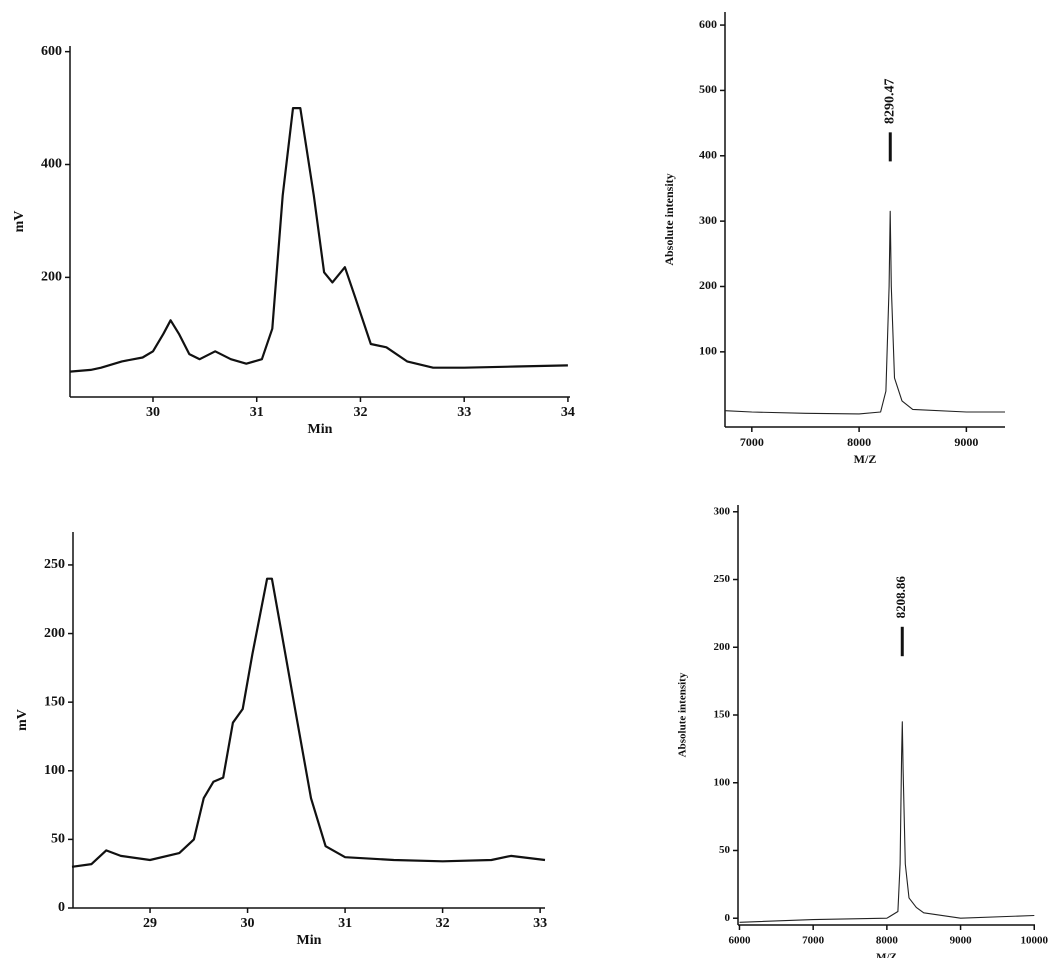 The height and width of the screenshot is (958, 1048). What do you see at coordinates (900, 597) in the screenshot?
I see `annotation-label: 8208.86` at bounding box center [900, 597].